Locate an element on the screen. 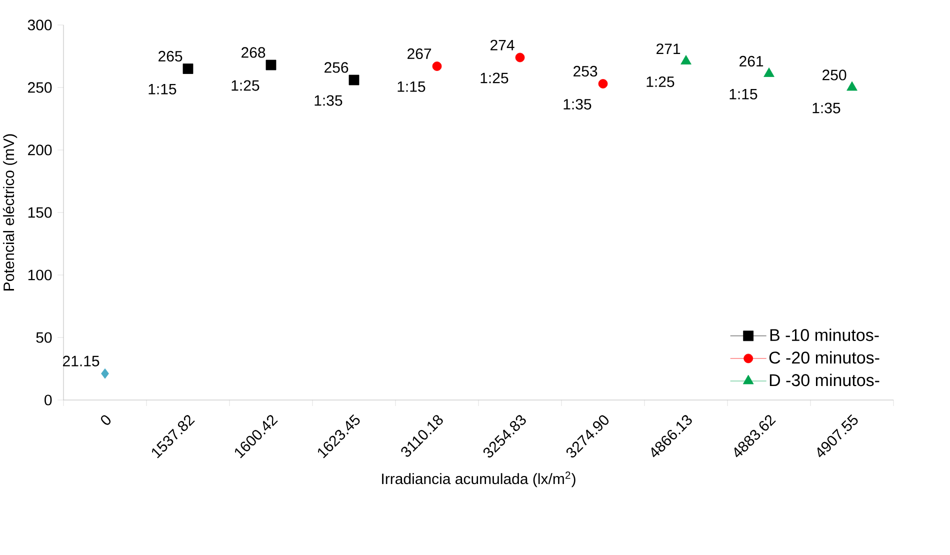  data-label: 268 is located at coordinates (254, 52).